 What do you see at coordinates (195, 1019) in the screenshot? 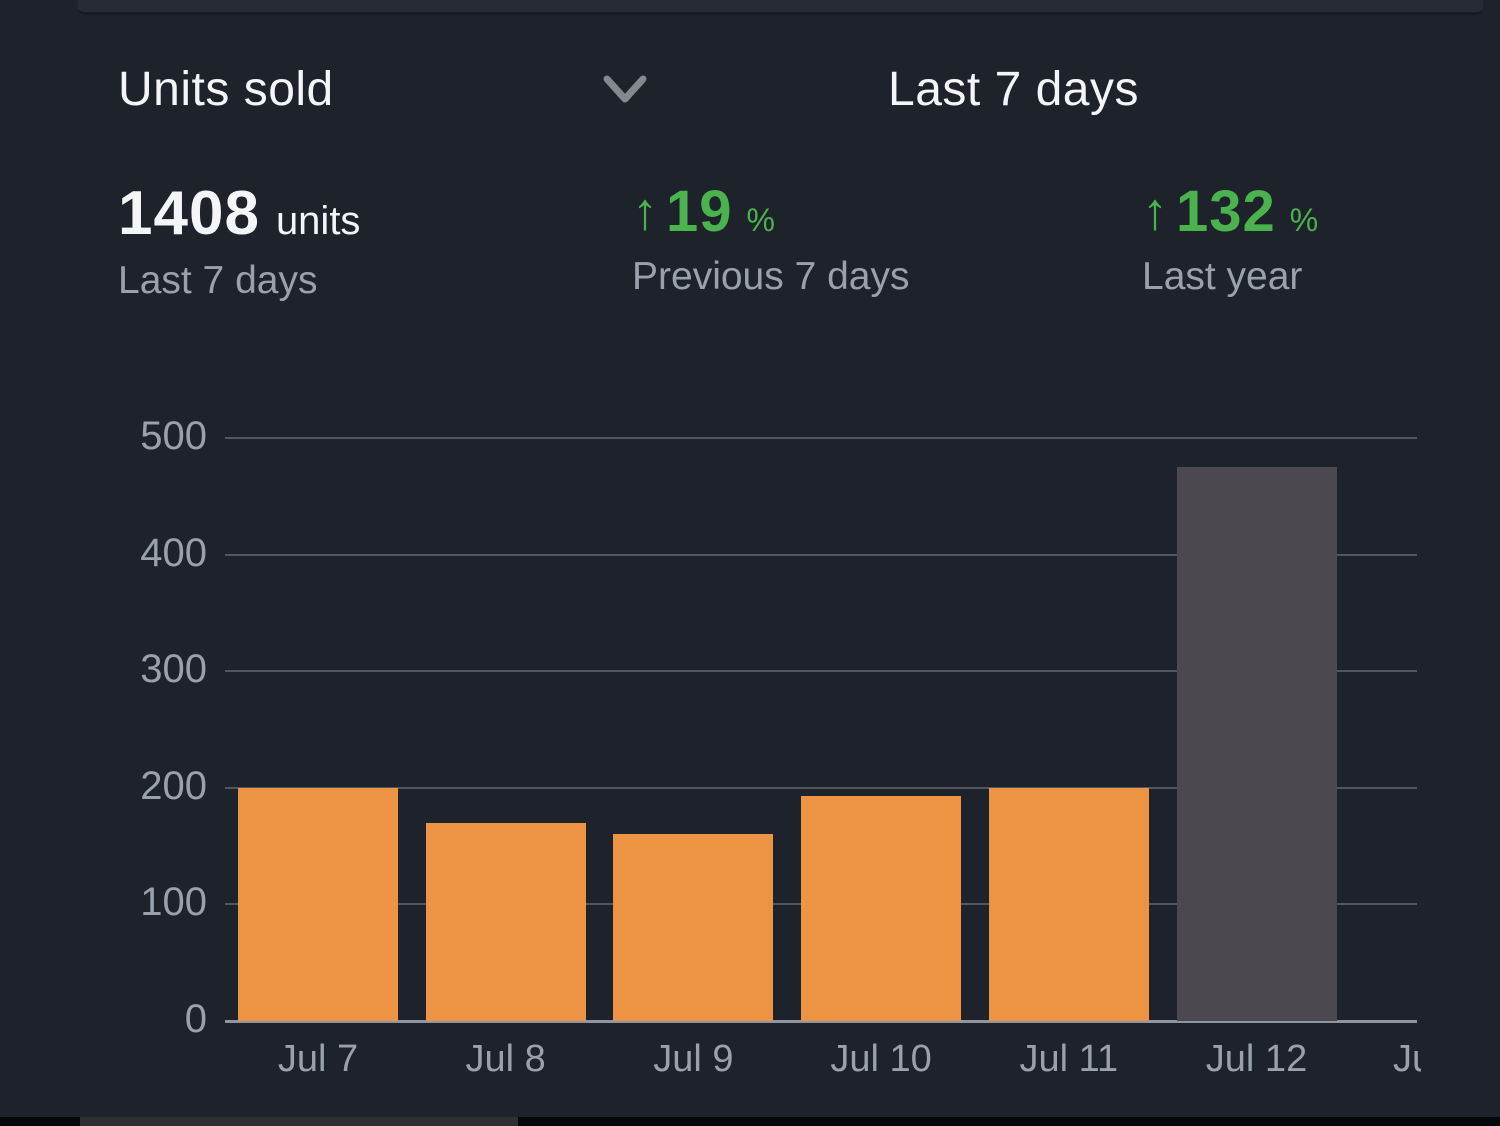
I see `y-axis-tick-label: 0` at bounding box center [195, 1019].